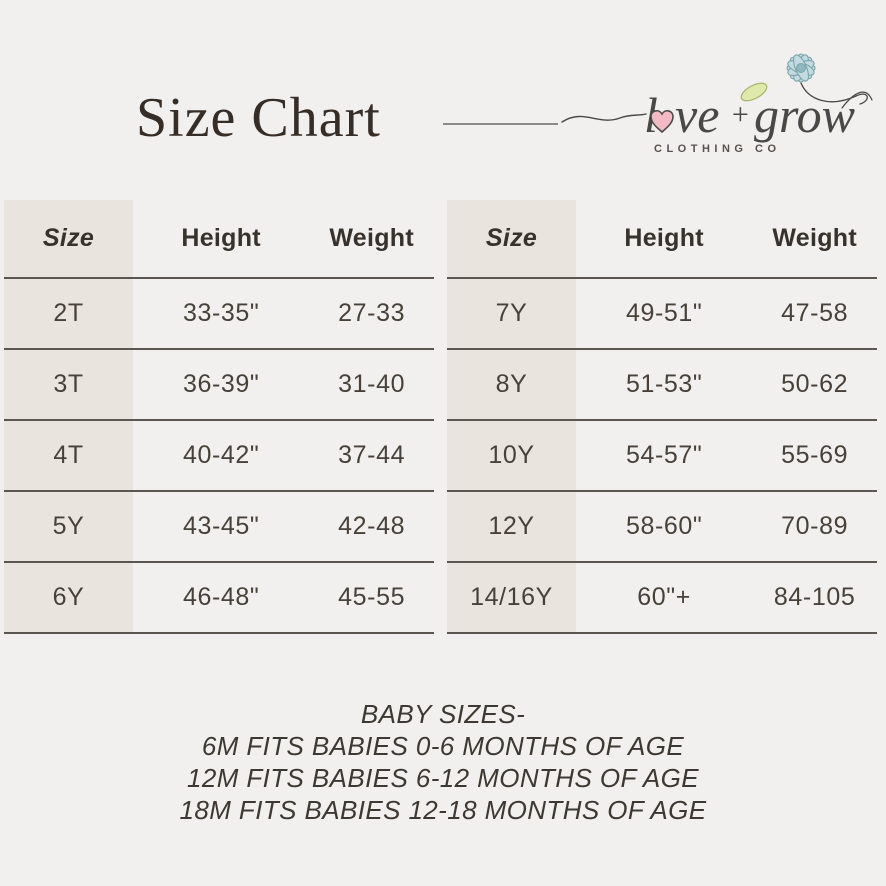 The height and width of the screenshot is (886, 886). What do you see at coordinates (371, 314) in the screenshot?
I see `weight-cell: 27-33` at bounding box center [371, 314].